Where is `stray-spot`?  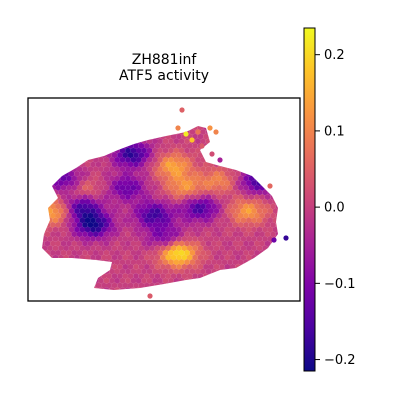
stray-spot is located at coordinates (212, 154).